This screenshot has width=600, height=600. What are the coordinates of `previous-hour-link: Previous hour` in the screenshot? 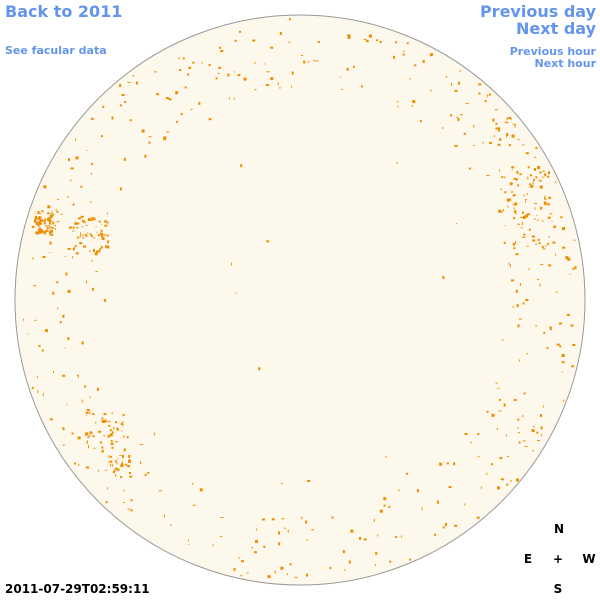 It's located at (552, 51).